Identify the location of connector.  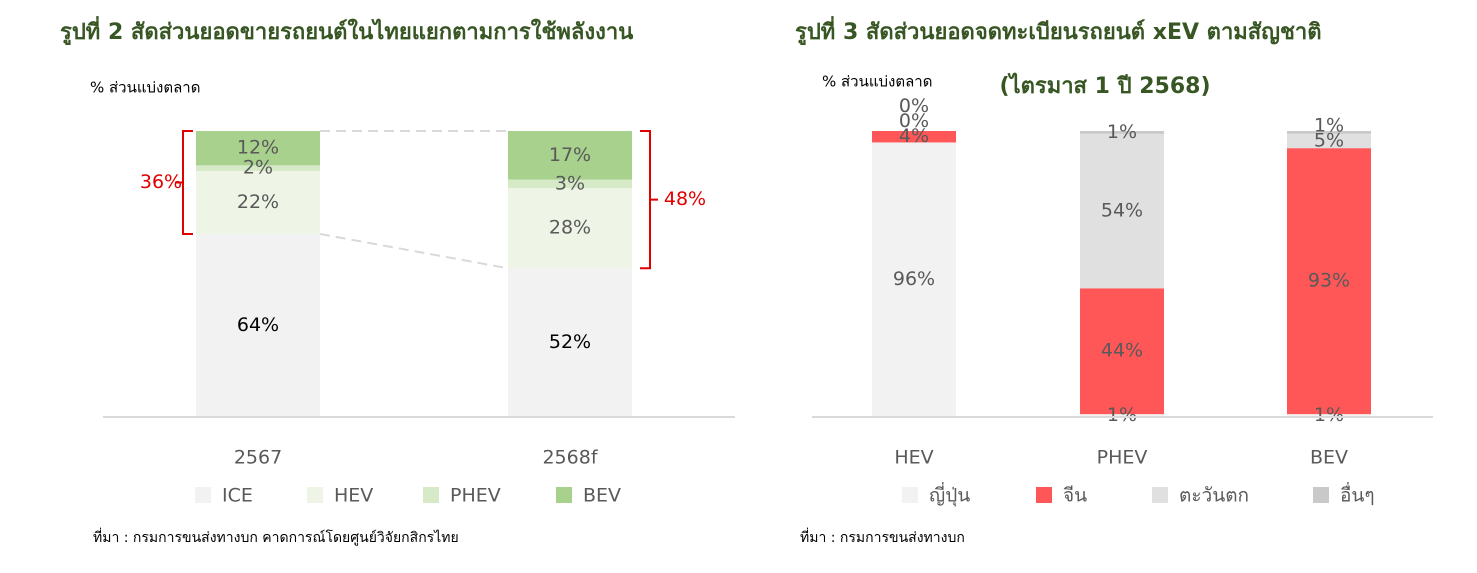
(414, 251).